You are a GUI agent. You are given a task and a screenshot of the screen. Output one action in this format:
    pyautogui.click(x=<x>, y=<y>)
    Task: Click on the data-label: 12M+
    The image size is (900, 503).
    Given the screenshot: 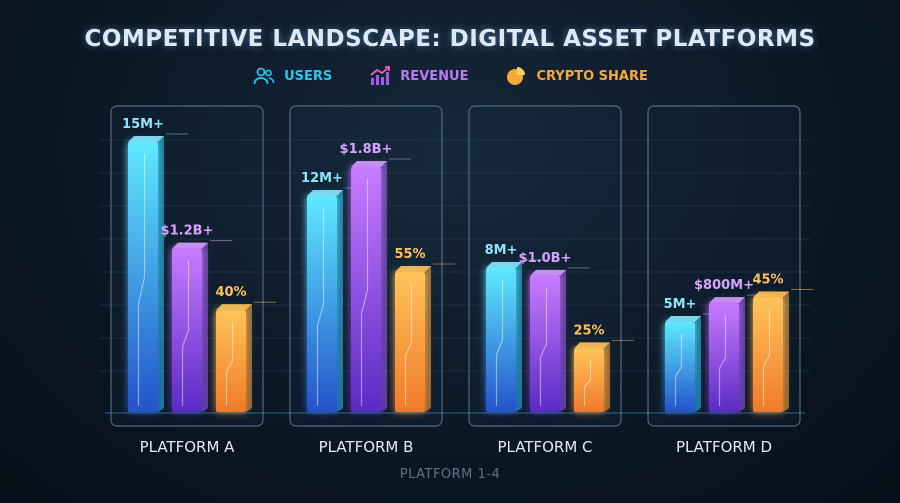 What is the action you would take?
    pyautogui.click(x=322, y=178)
    